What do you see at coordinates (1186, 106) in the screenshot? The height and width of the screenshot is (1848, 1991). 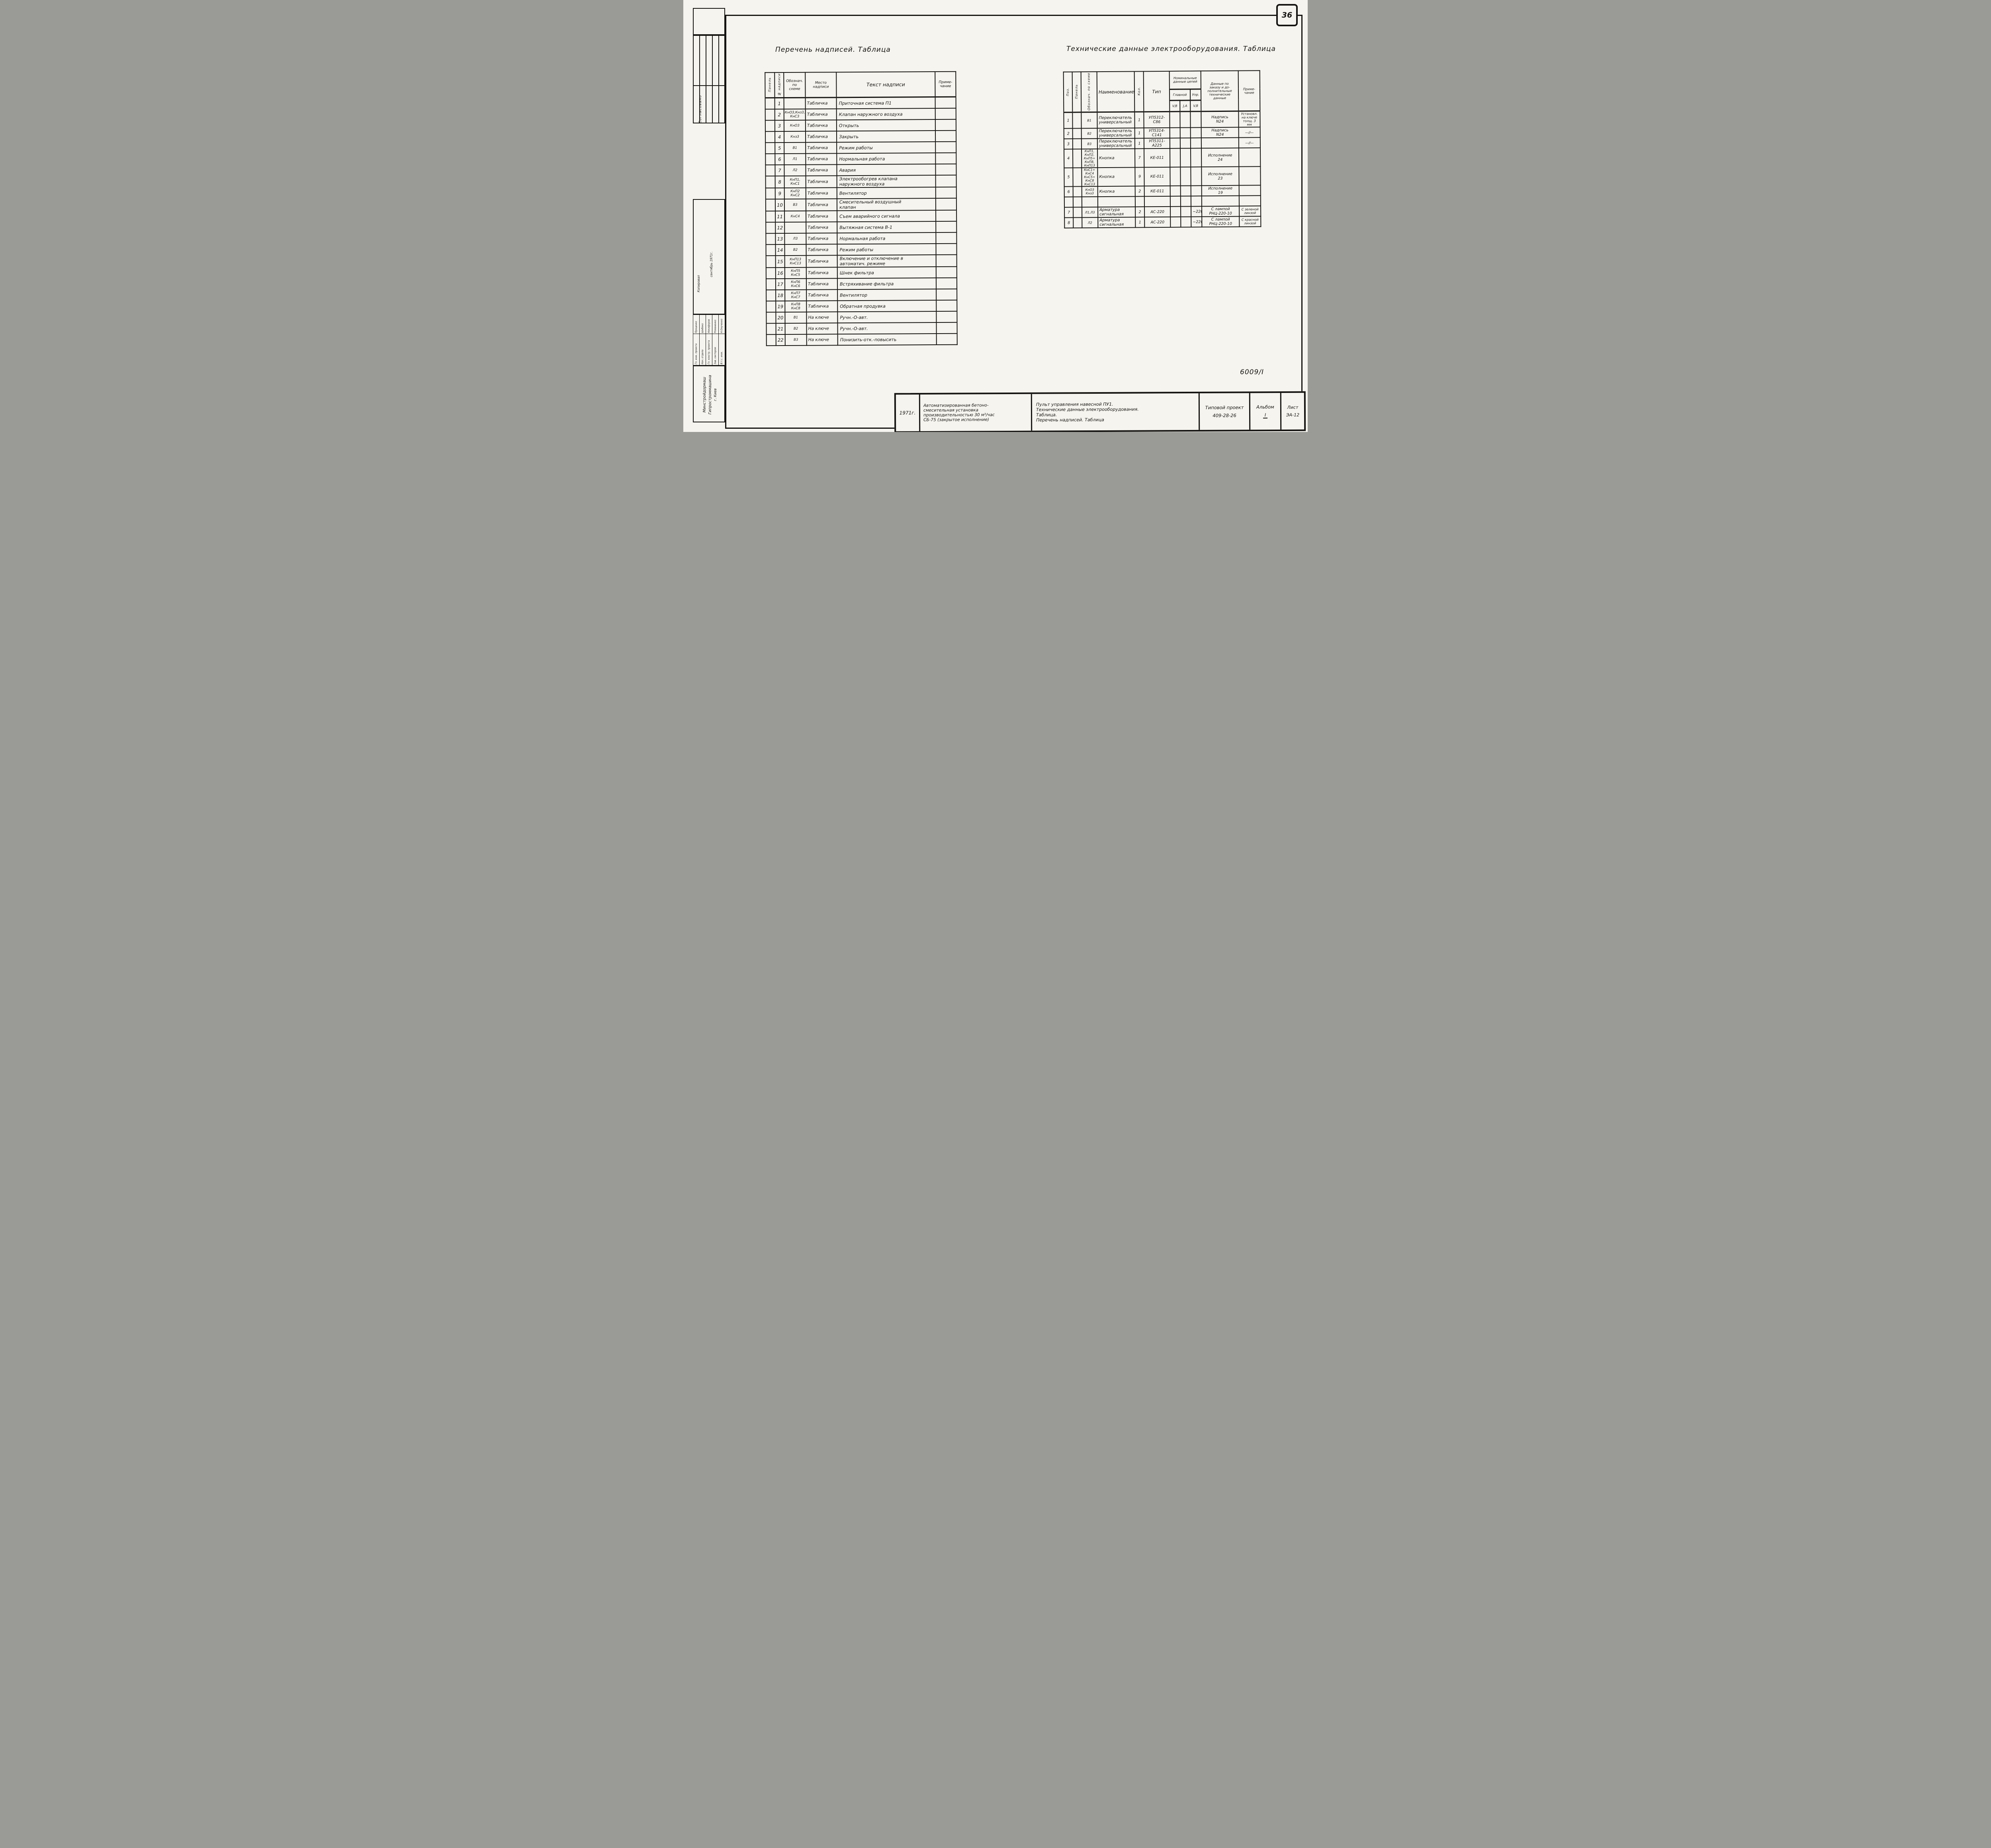 I see `col-i-main: J,А` at bounding box center [1186, 106].